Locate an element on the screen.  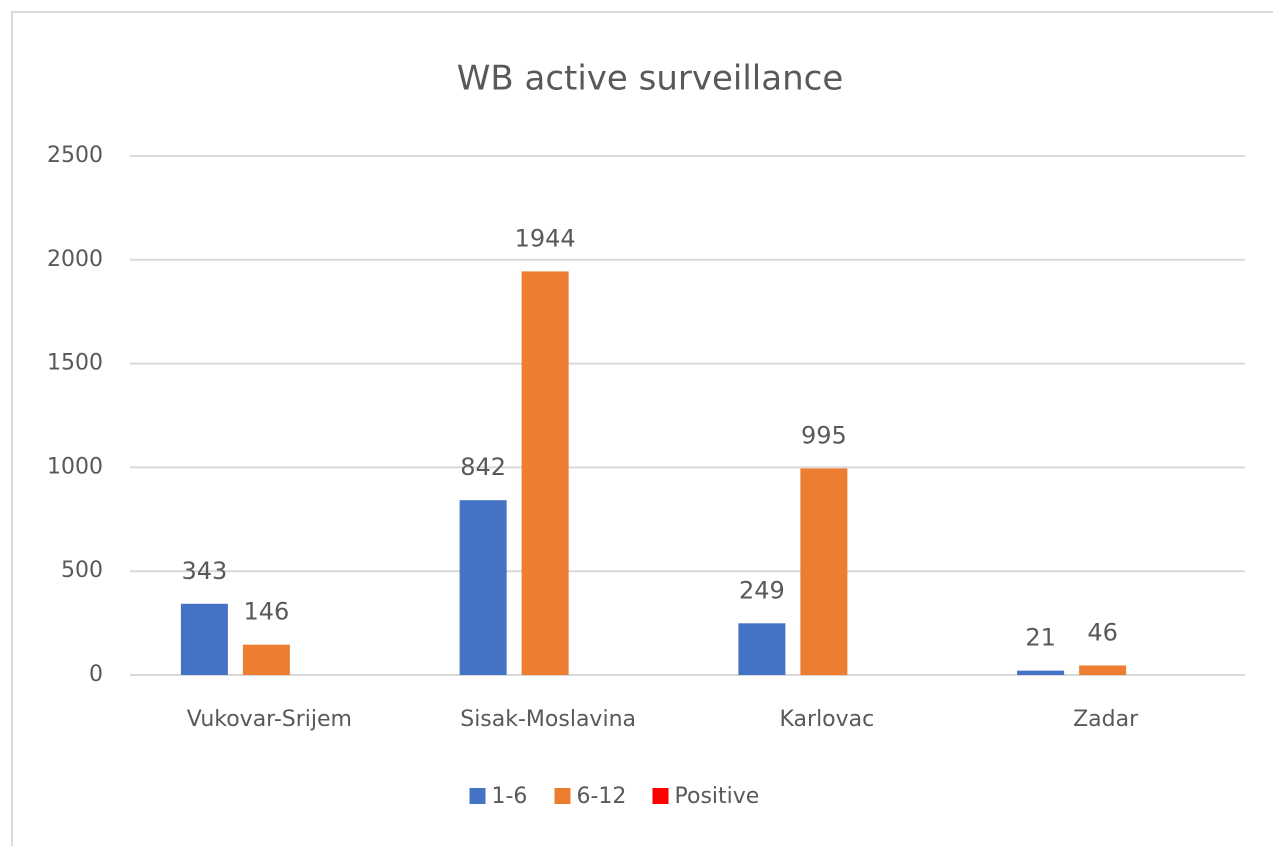
legend-label: 1-6 is located at coordinates (510, 796).